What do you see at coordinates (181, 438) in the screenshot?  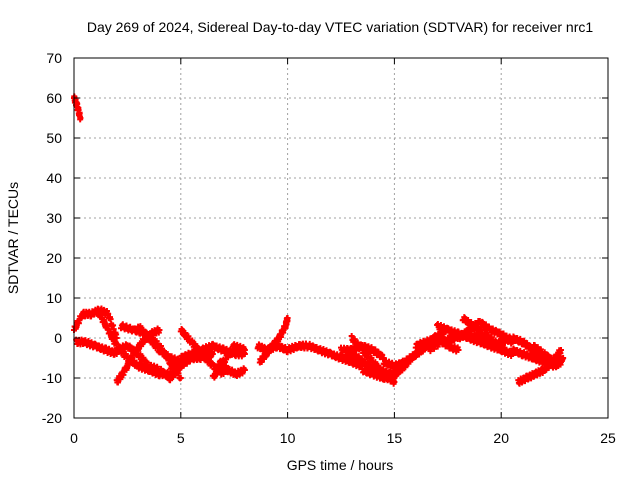 I see `x-tick-label: 5` at bounding box center [181, 438].